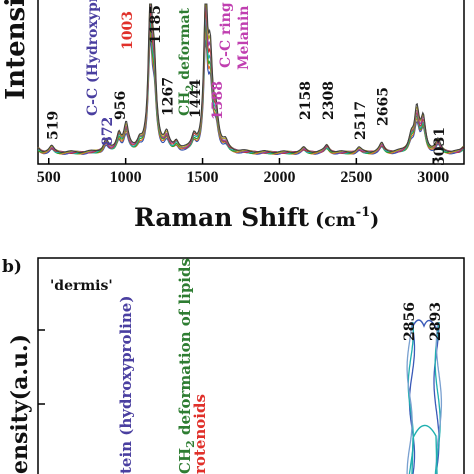  What do you see at coordinates (126, 385) in the screenshot?
I see `panel-b-annotation-protein: tein (hydroxyproline)` at bounding box center [126, 385].